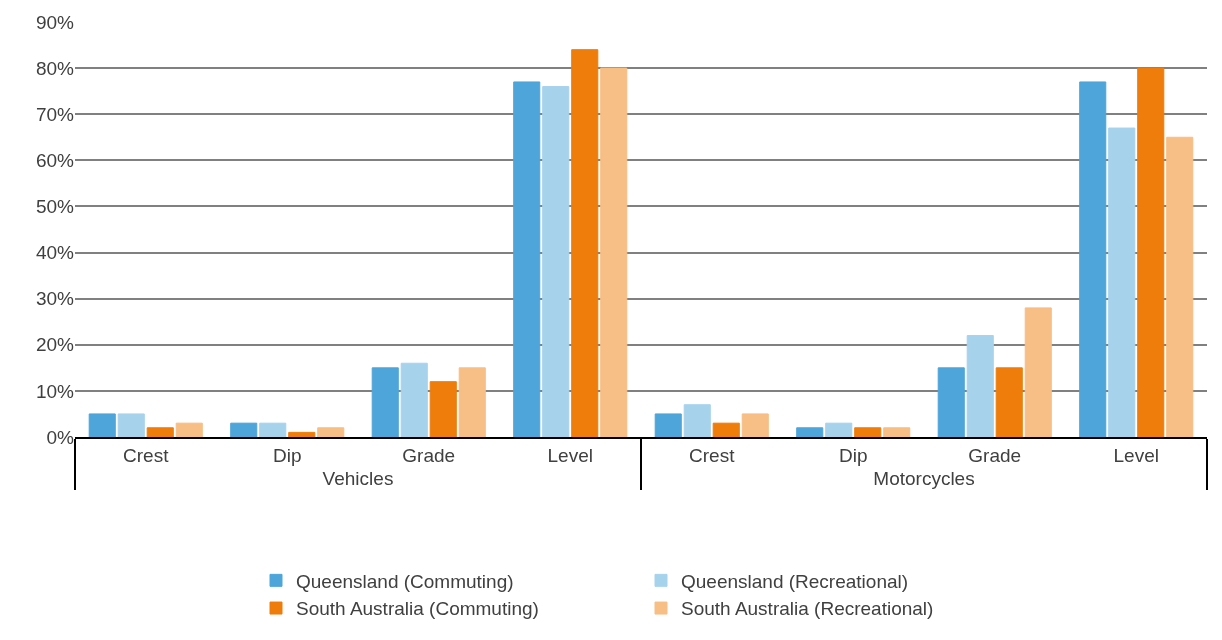  What do you see at coordinates (55, 391) in the screenshot?
I see `y-tick-label: 10%` at bounding box center [55, 391].